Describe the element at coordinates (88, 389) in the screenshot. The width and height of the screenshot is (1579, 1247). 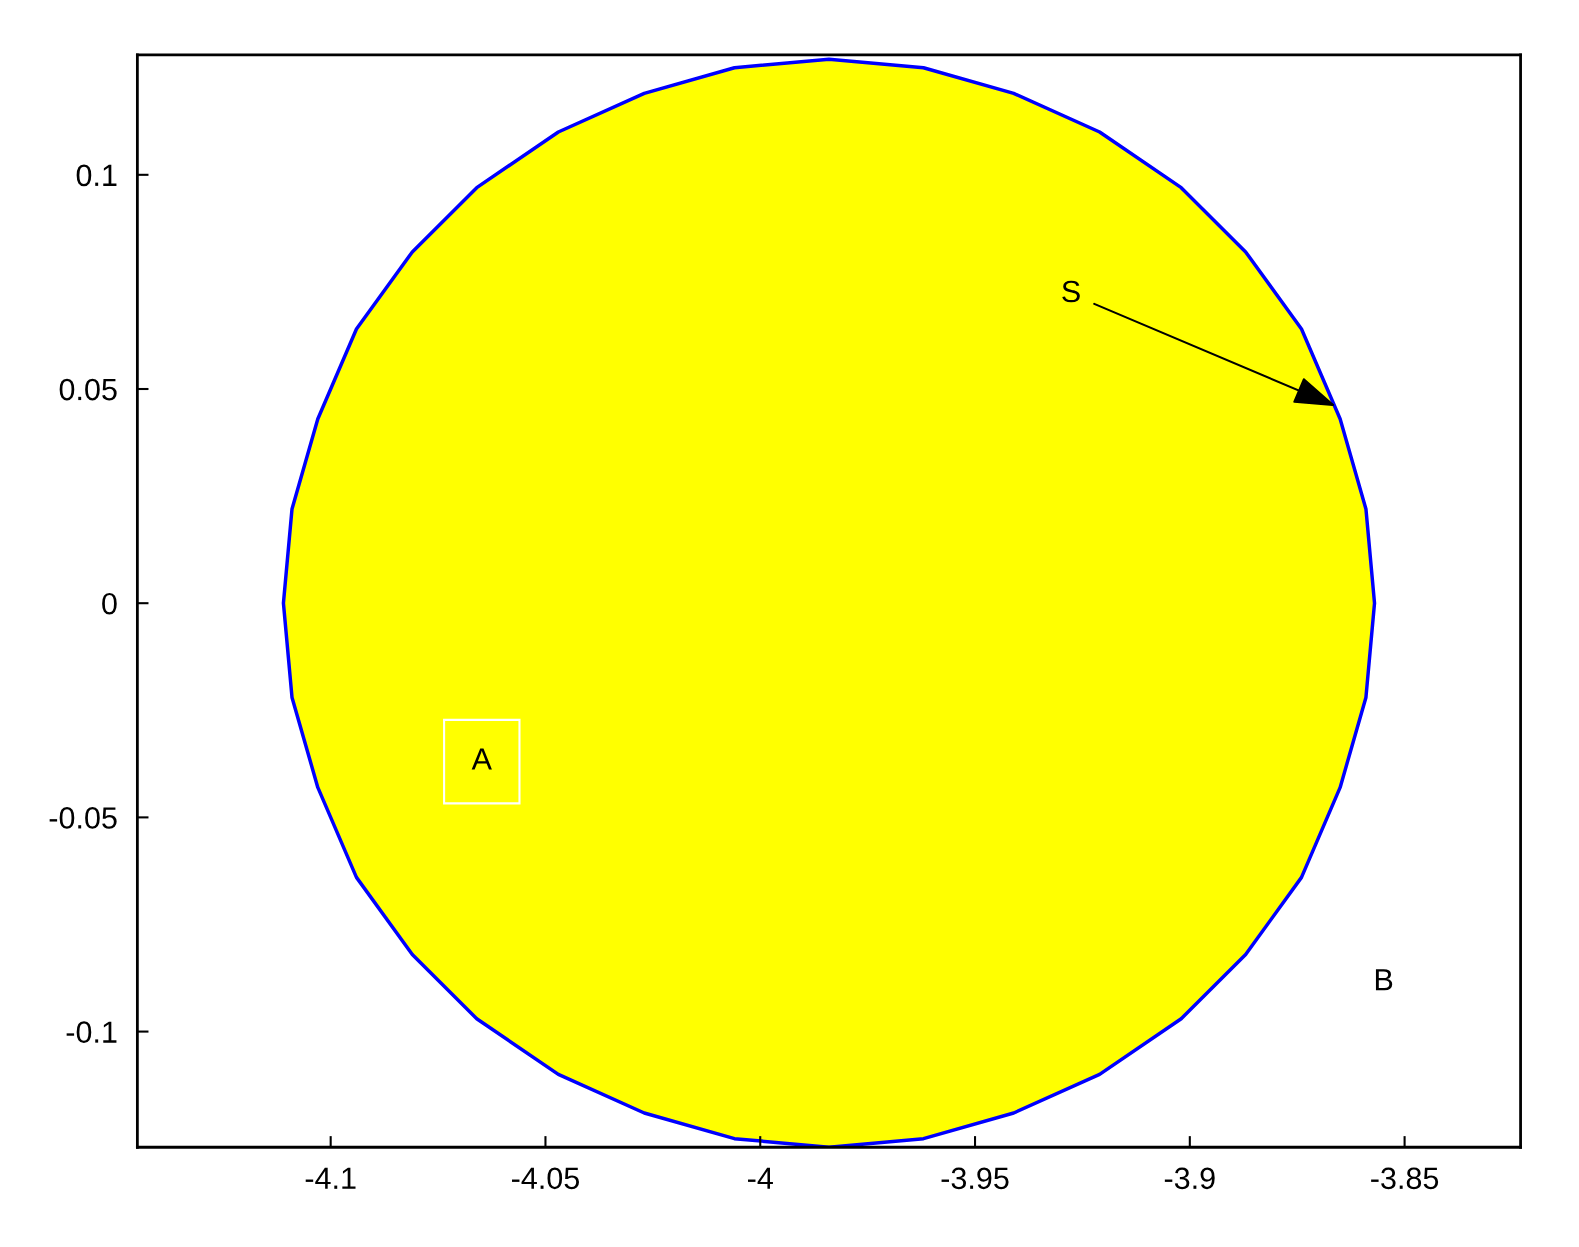
I see `y-tick-label: 0.05` at that location.